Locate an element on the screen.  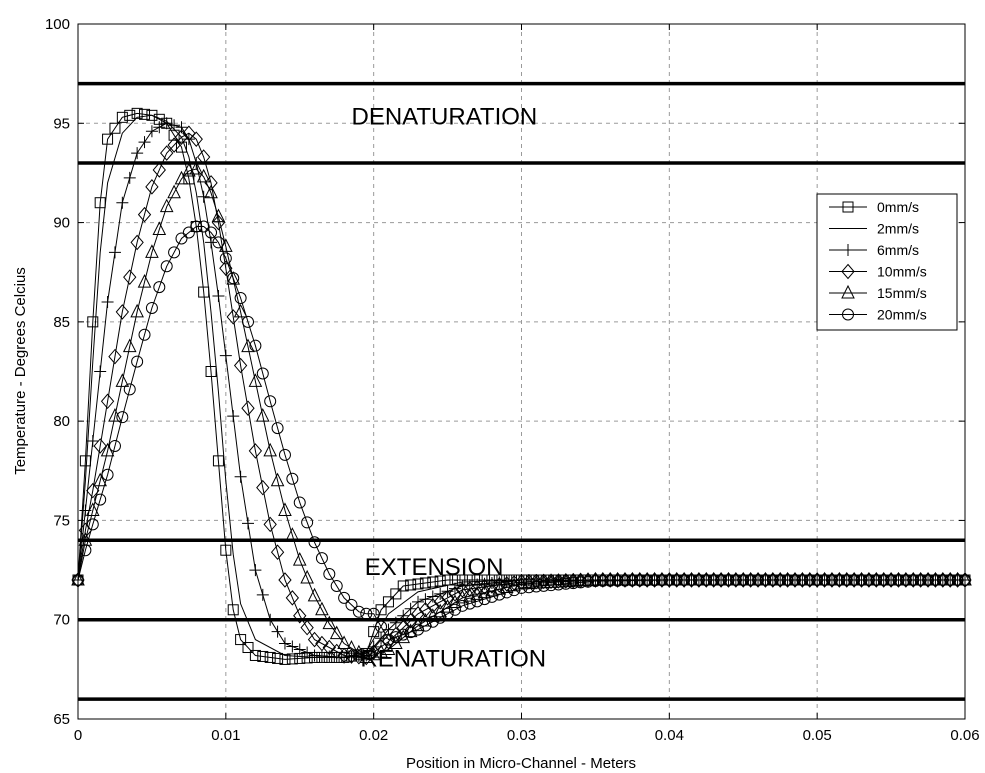
band-label: EXTENSION is located at coordinates (434, 567).